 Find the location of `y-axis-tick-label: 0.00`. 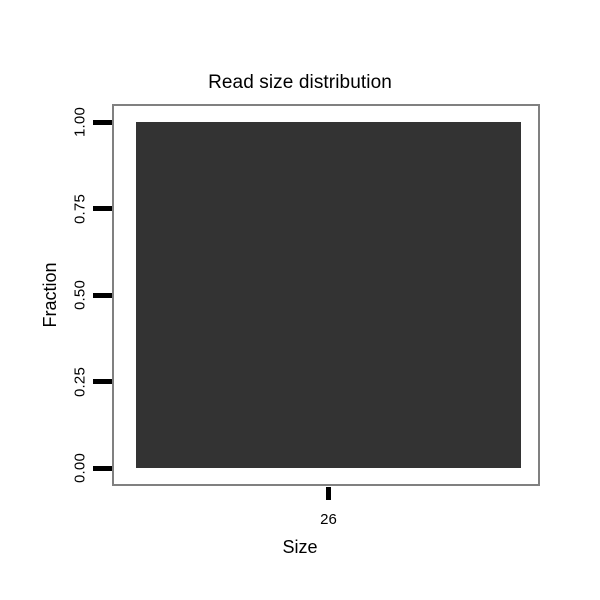

y-axis-tick-label: 0.00 is located at coordinates (80, 468).